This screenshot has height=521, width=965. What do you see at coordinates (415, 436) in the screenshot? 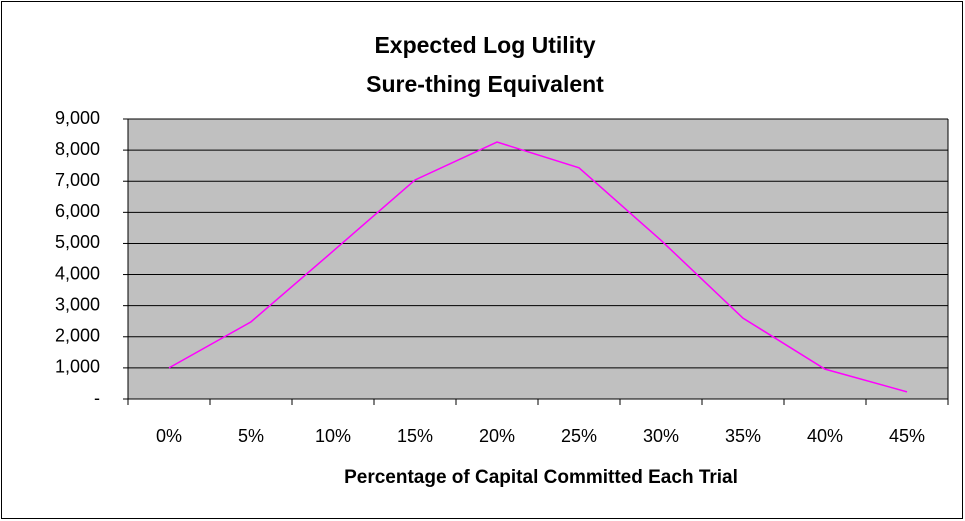
I see `x-tick-label: 15%` at bounding box center [415, 436].